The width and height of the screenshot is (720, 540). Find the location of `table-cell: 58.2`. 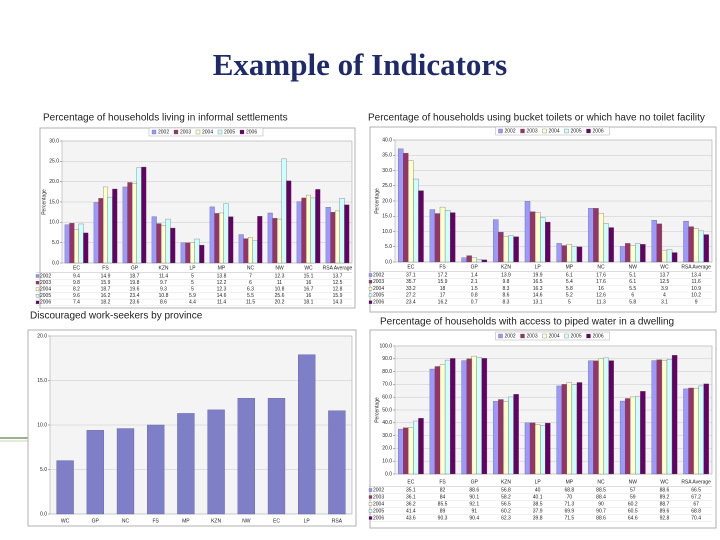

table-cell: 58.2 is located at coordinates (506, 497).